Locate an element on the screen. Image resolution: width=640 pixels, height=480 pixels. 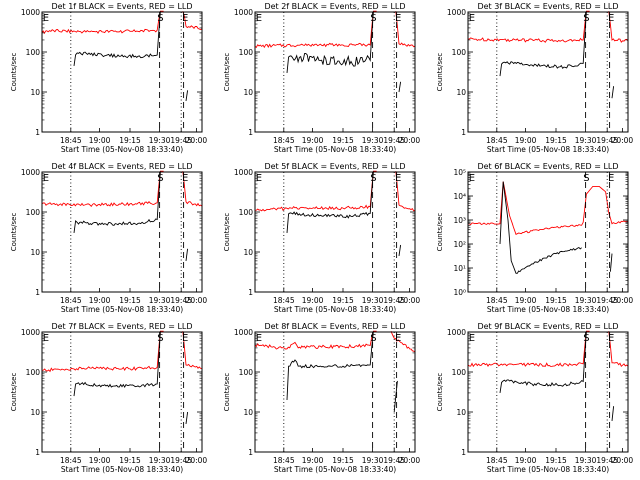
panel-title: Det 5f BLACK = Events, RED = LLD is located at coordinates (334, 166).